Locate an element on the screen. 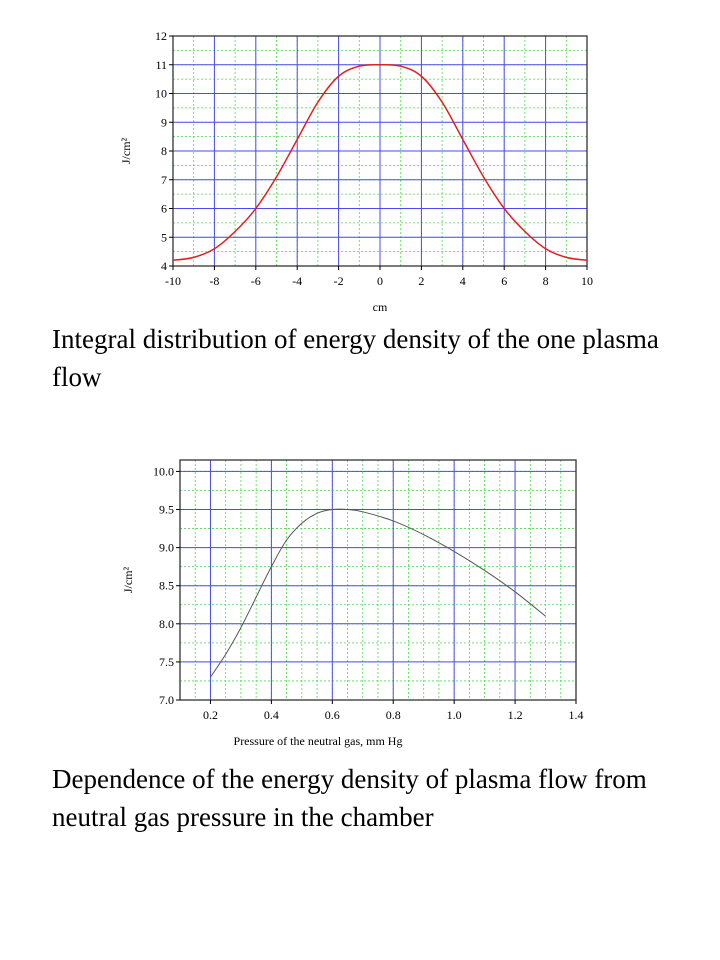 This screenshot has height=960, width=720. chart2-x-tick-label: 1.0 is located at coordinates (454, 715).